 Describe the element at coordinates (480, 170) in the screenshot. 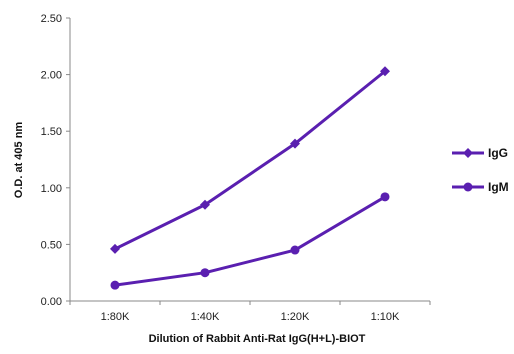

I see `legend: IgG IgM` at that location.